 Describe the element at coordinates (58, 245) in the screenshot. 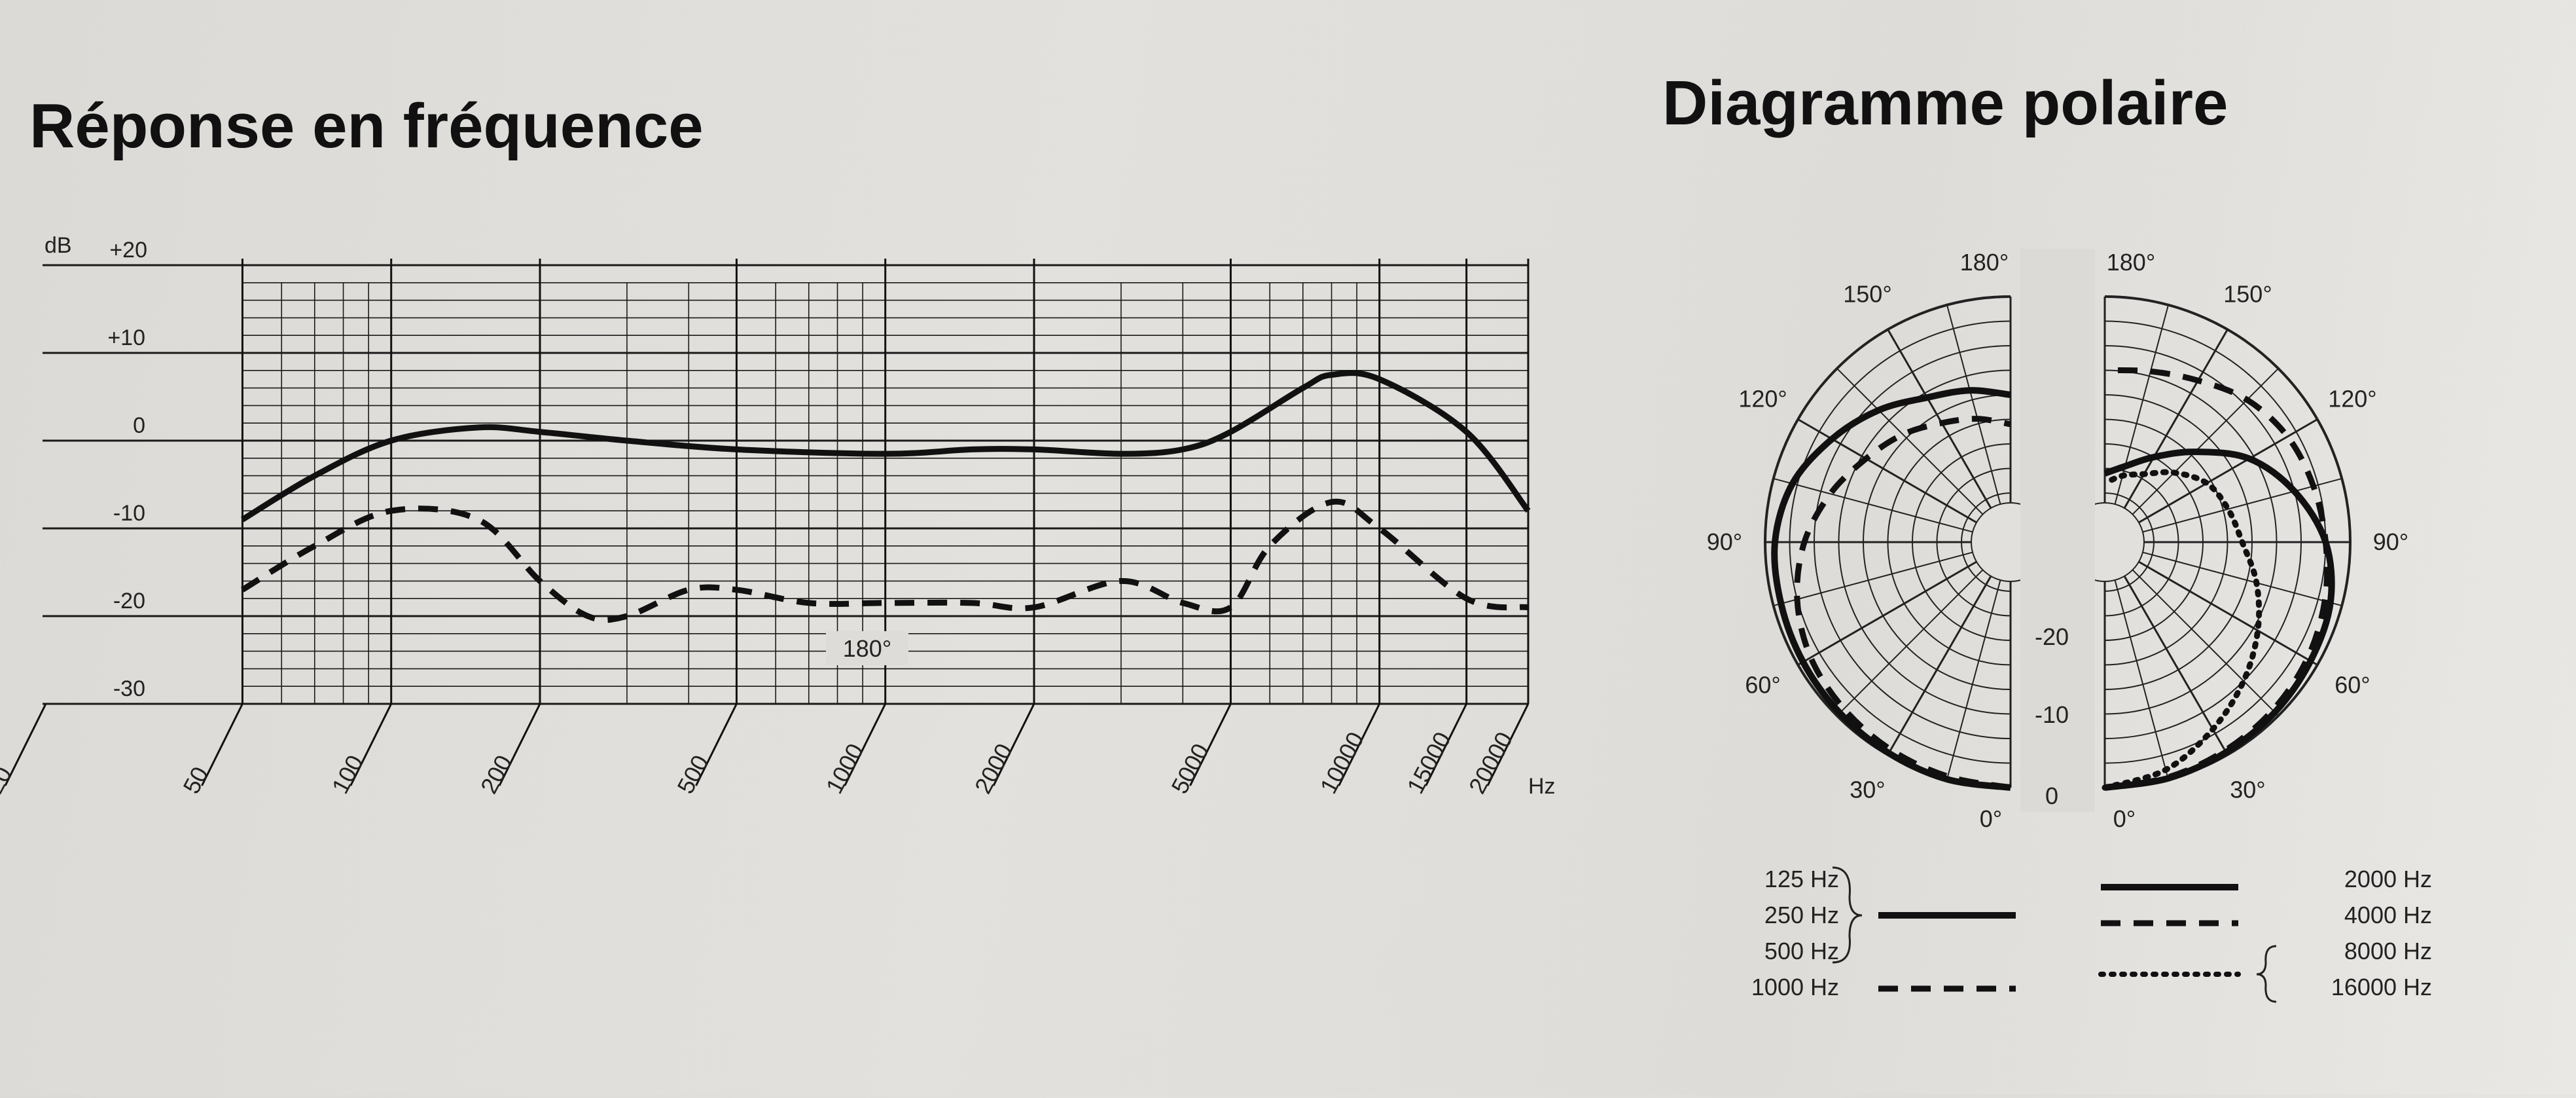

I see `db-unit-label: dB` at that location.